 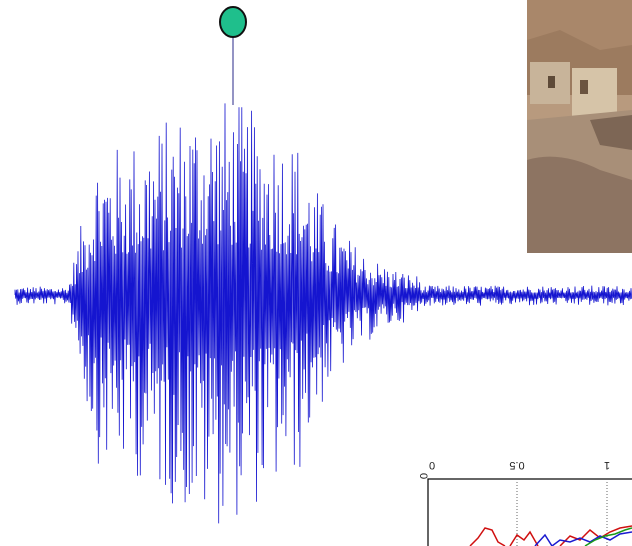 I want to click on inset-tick: 1, so click(x=607, y=465).